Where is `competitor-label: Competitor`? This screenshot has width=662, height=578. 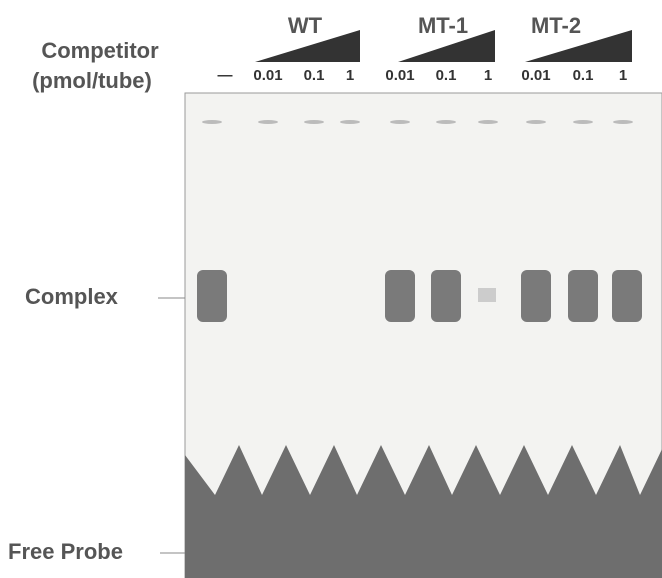 competitor-label: Competitor is located at coordinates (100, 50).